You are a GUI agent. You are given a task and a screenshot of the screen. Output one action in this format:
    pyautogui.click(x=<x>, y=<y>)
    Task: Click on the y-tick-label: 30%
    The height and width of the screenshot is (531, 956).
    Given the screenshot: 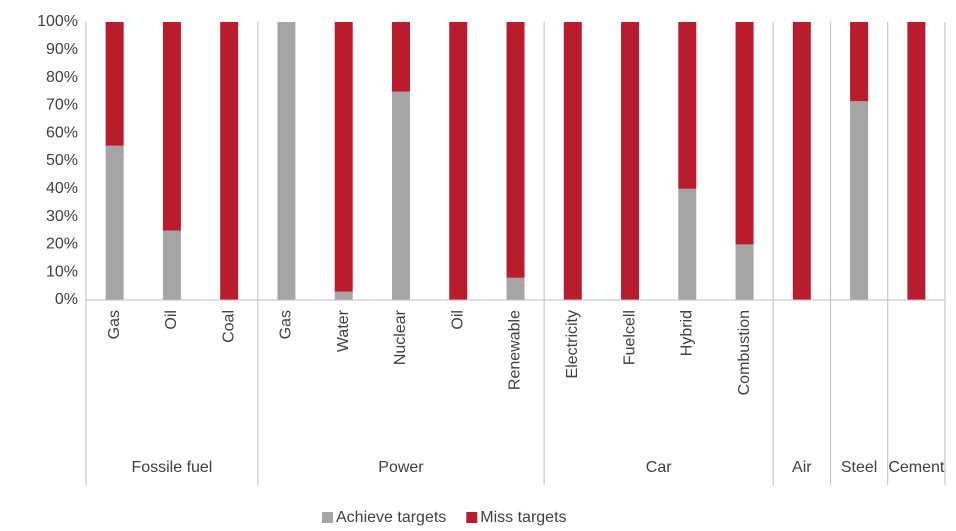 What is the action you would take?
    pyautogui.click(x=62, y=216)
    